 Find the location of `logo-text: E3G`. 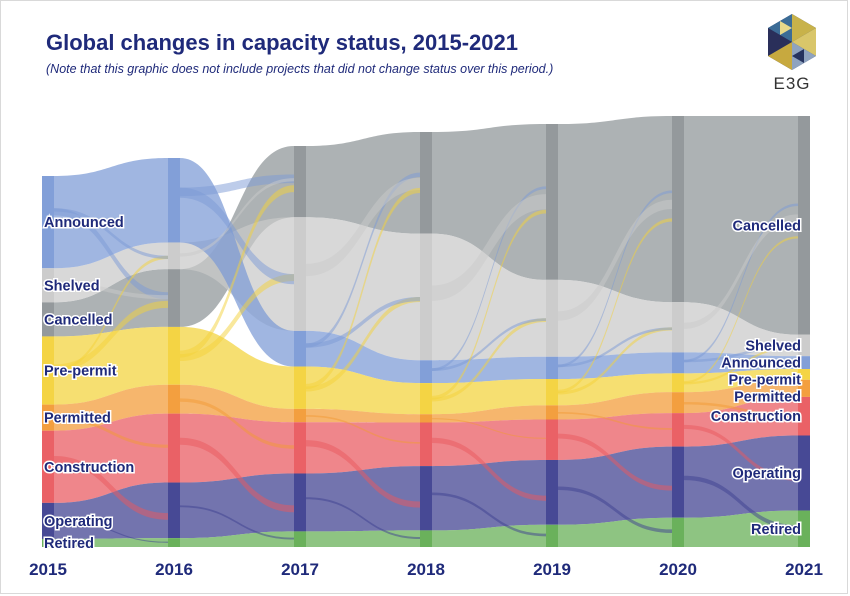

logo-text: E3G is located at coordinates (792, 83).